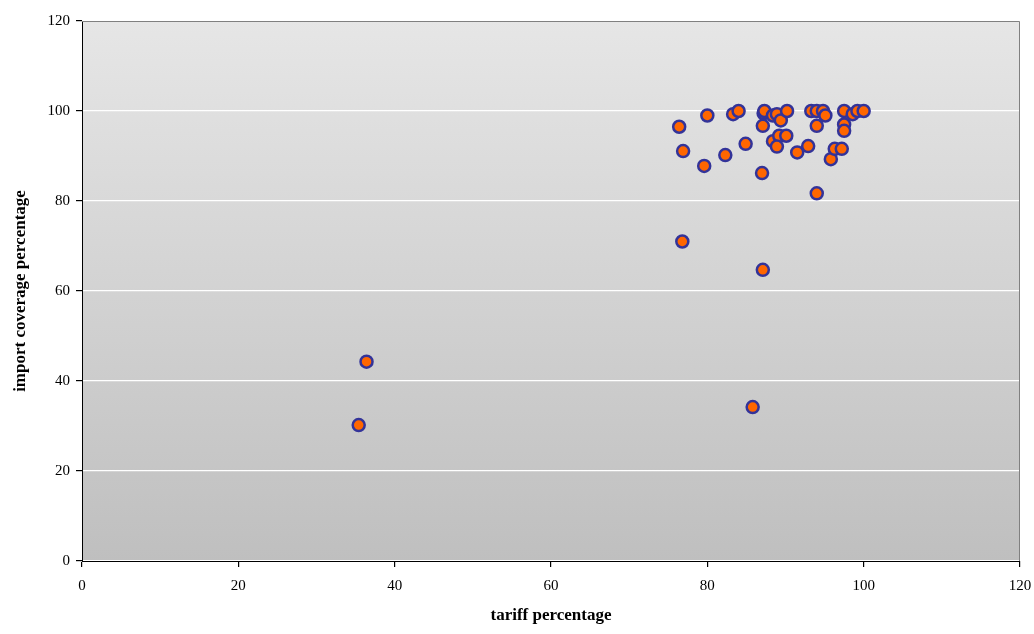  What do you see at coordinates (19, 290) in the screenshot?
I see `y-axis-title: import coverage percentage` at bounding box center [19, 290].